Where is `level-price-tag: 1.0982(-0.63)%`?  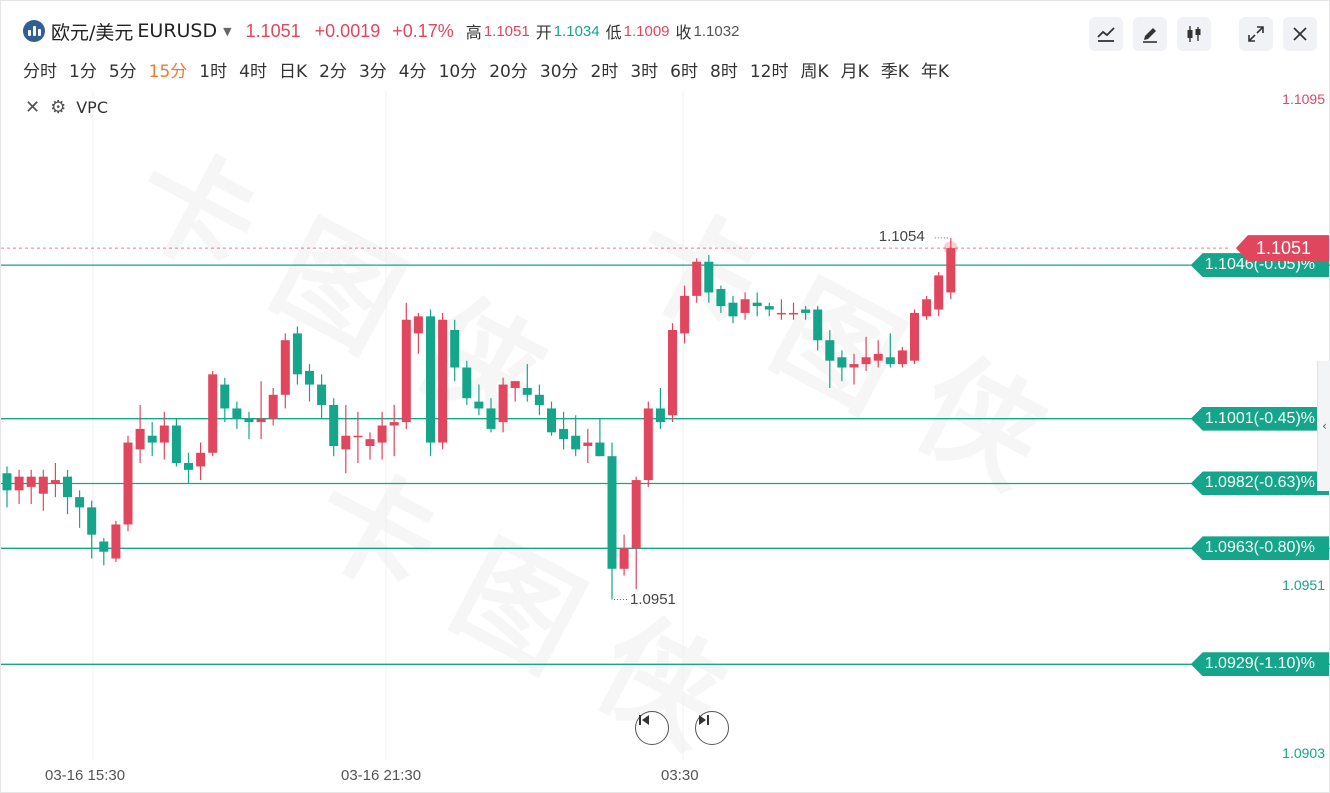 level-price-tag: 1.0982(-0.63)% is located at coordinates (1259, 483).